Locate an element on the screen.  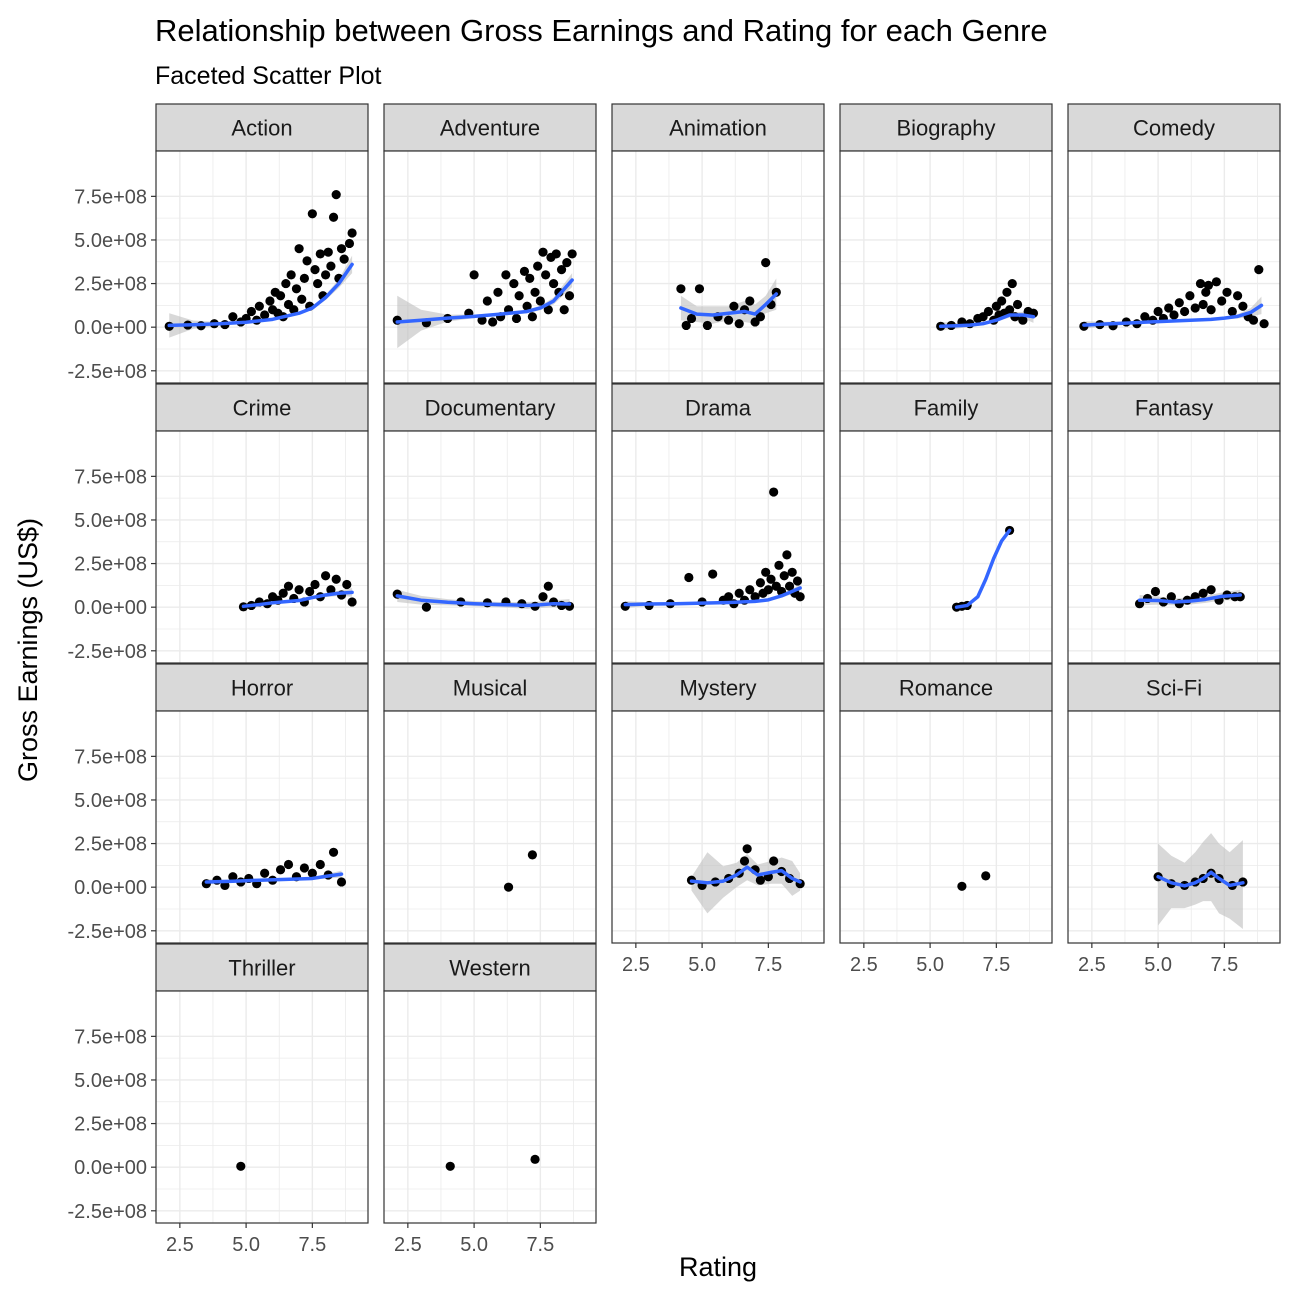
facet-western: Western 2.5 5.0 7.5 is located at coordinates (490, 1099).